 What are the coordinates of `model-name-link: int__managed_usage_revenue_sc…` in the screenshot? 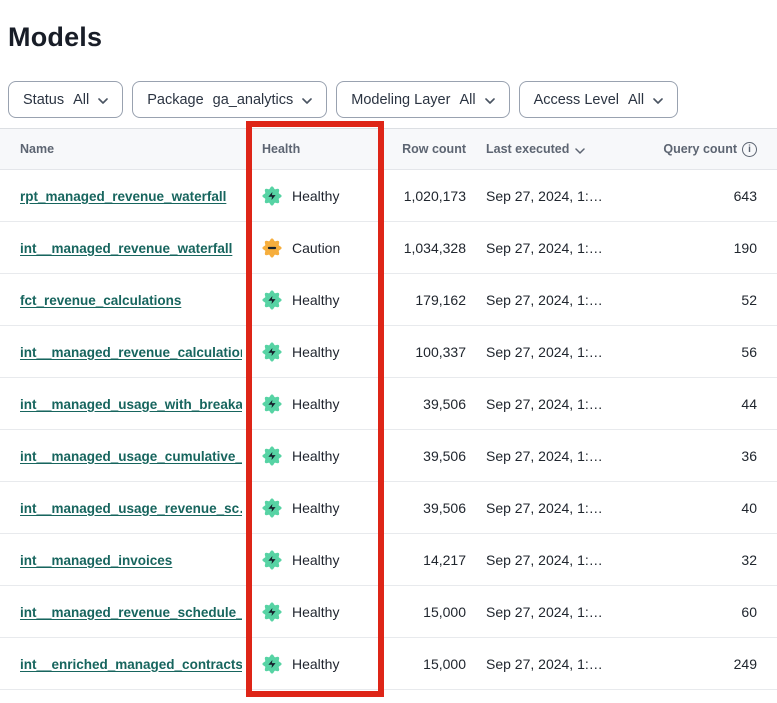 It's located at (131, 508).